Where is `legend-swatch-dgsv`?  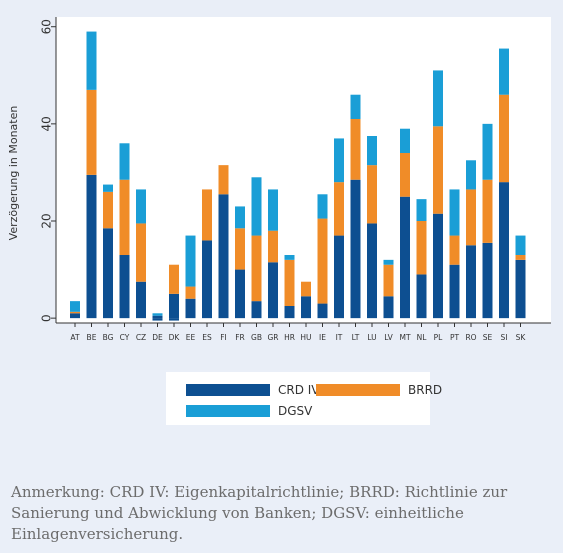 legend-swatch-dgsv is located at coordinates (228, 411).